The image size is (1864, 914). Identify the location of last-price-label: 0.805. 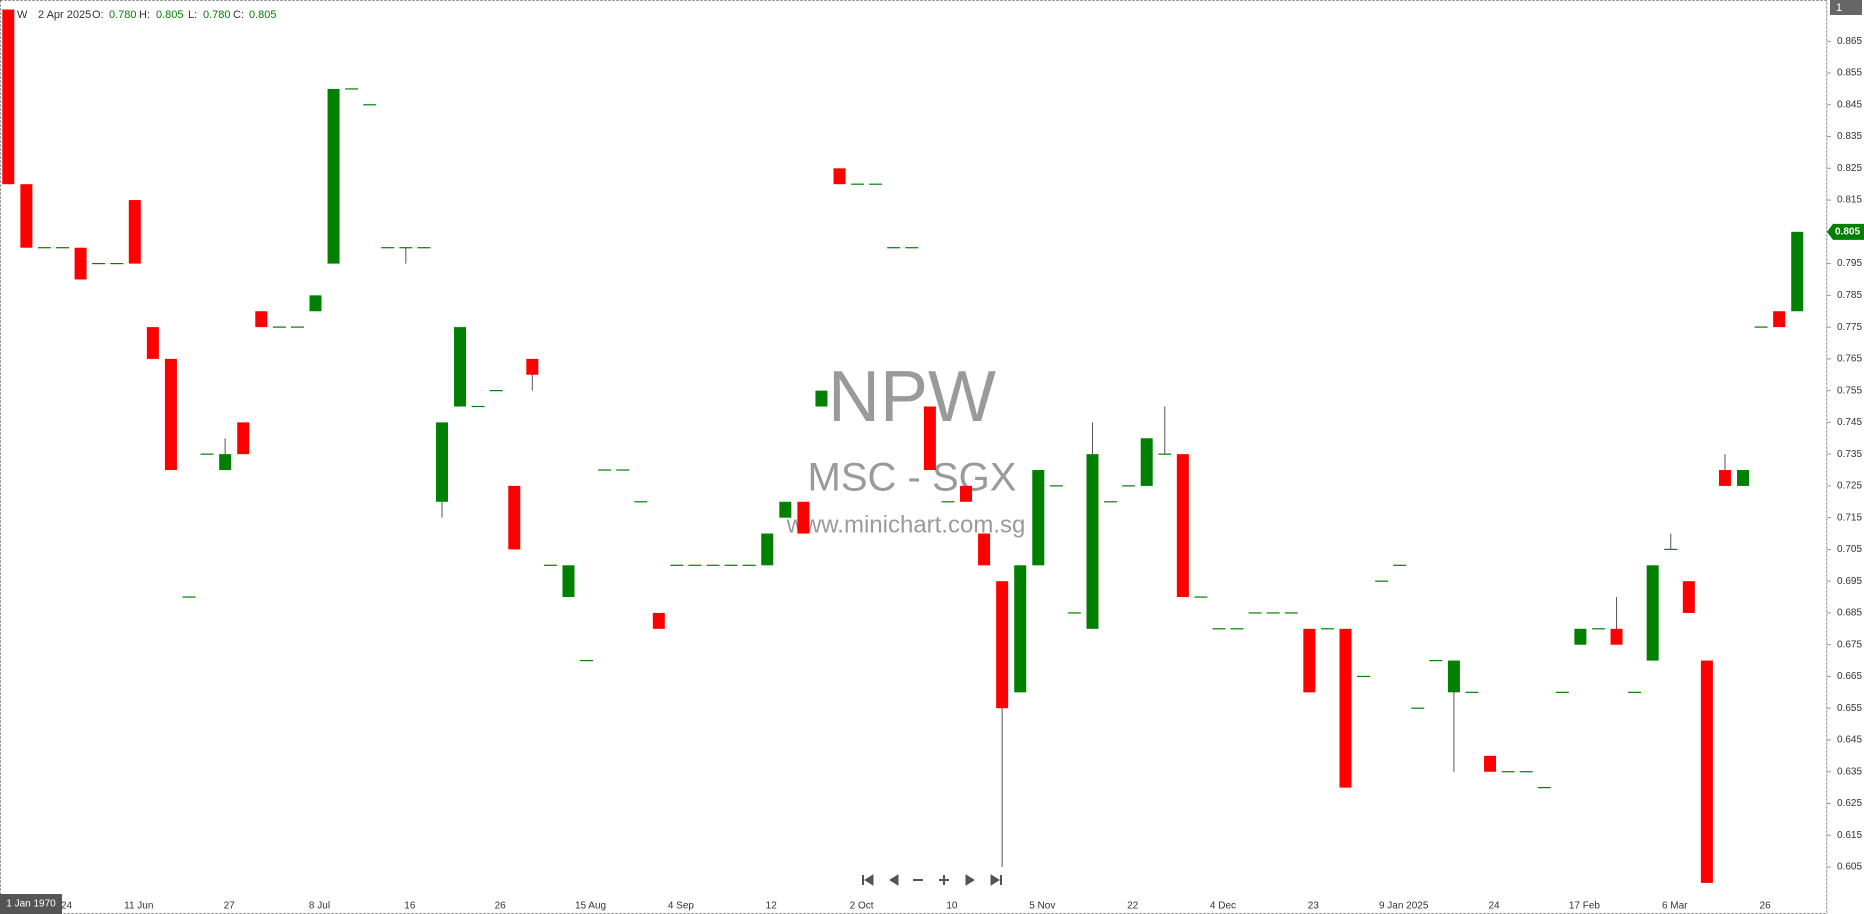
(1847, 231).